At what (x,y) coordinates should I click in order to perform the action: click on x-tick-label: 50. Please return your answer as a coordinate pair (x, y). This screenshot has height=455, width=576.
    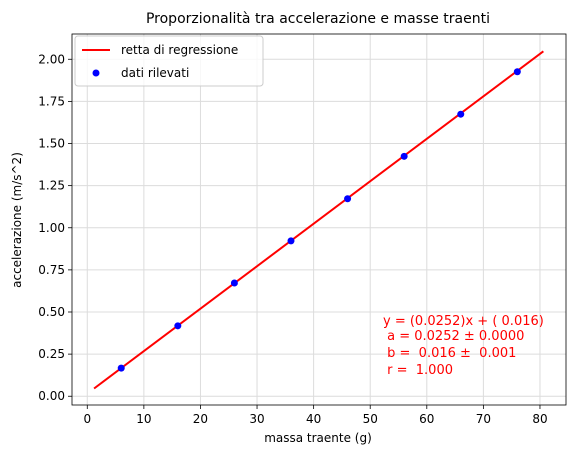
    Looking at the image, I should click on (370, 419).